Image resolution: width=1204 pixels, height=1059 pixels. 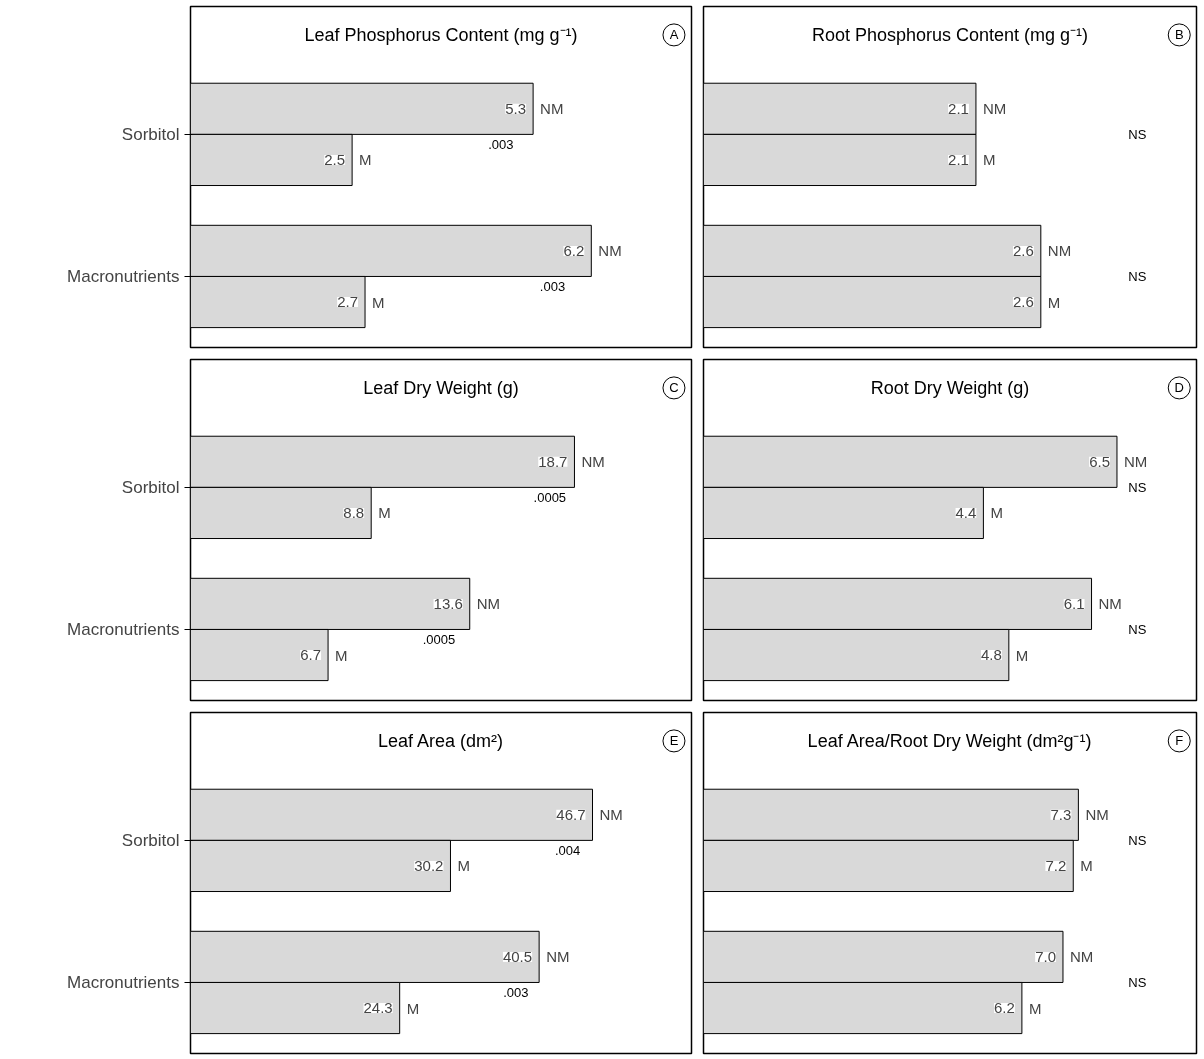 I want to click on data-label: 18.7, so click(x=553, y=461).